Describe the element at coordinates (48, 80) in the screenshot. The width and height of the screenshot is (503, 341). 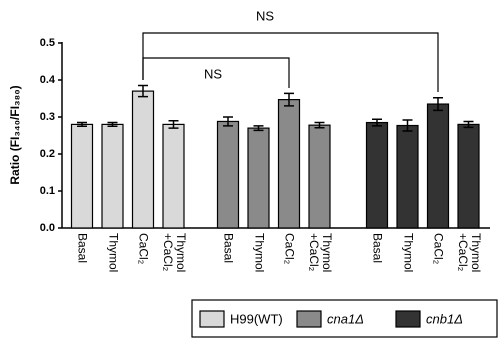
I see `y-tick-label: 0.4` at that location.